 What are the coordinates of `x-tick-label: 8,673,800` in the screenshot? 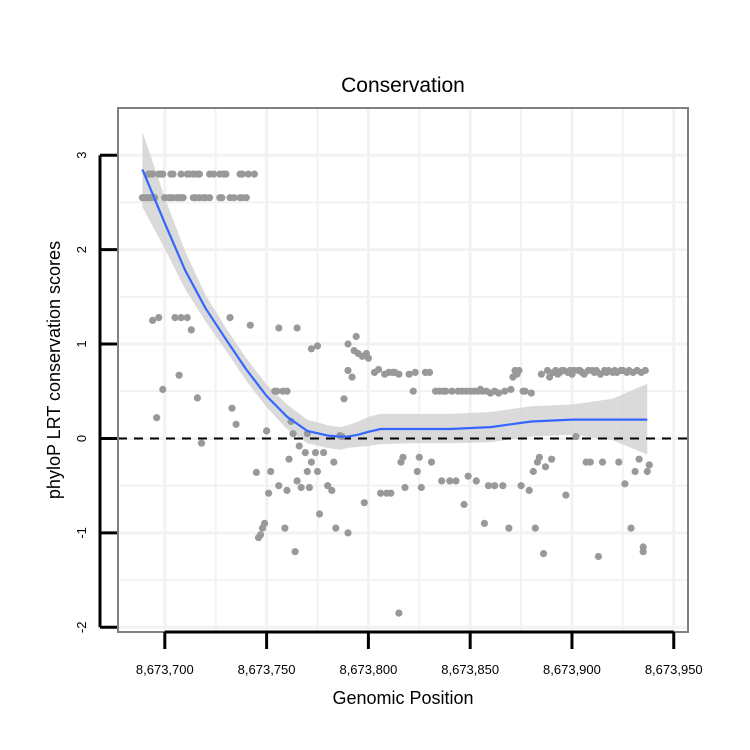 It's located at (368, 669).